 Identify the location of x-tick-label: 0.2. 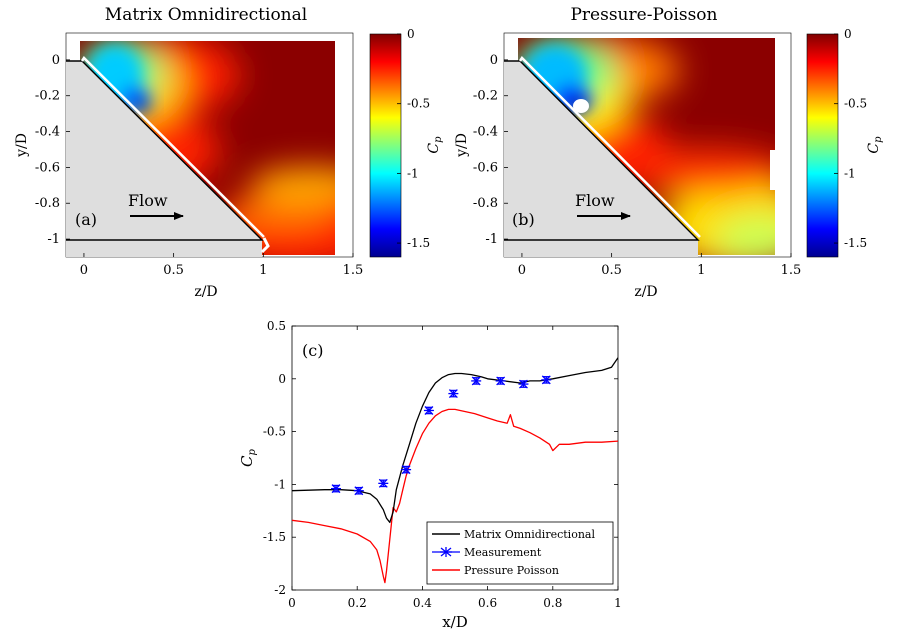
(357, 603).